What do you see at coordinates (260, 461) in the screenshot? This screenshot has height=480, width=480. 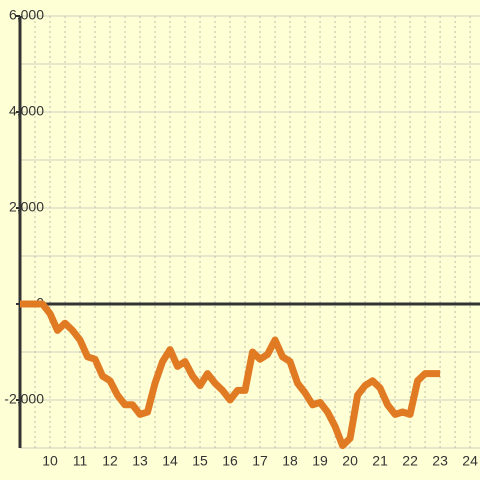 I see `x-tick-label: 17` at bounding box center [260, 461].